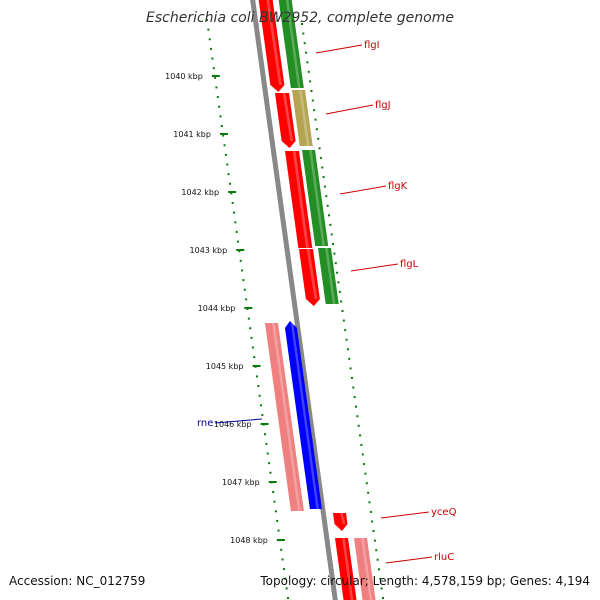  Describe the element at coordinates (233, 424) in the screenshot. I see `kbp-tick-label: 1046 kbp` at that location.